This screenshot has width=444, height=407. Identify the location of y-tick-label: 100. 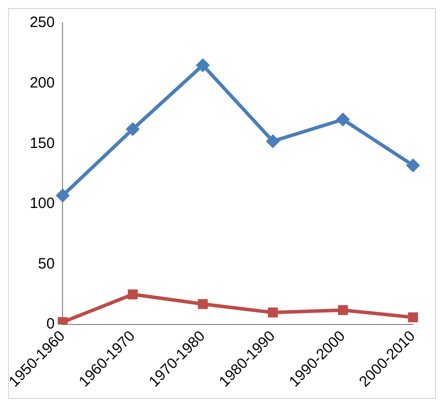
(42, 203).